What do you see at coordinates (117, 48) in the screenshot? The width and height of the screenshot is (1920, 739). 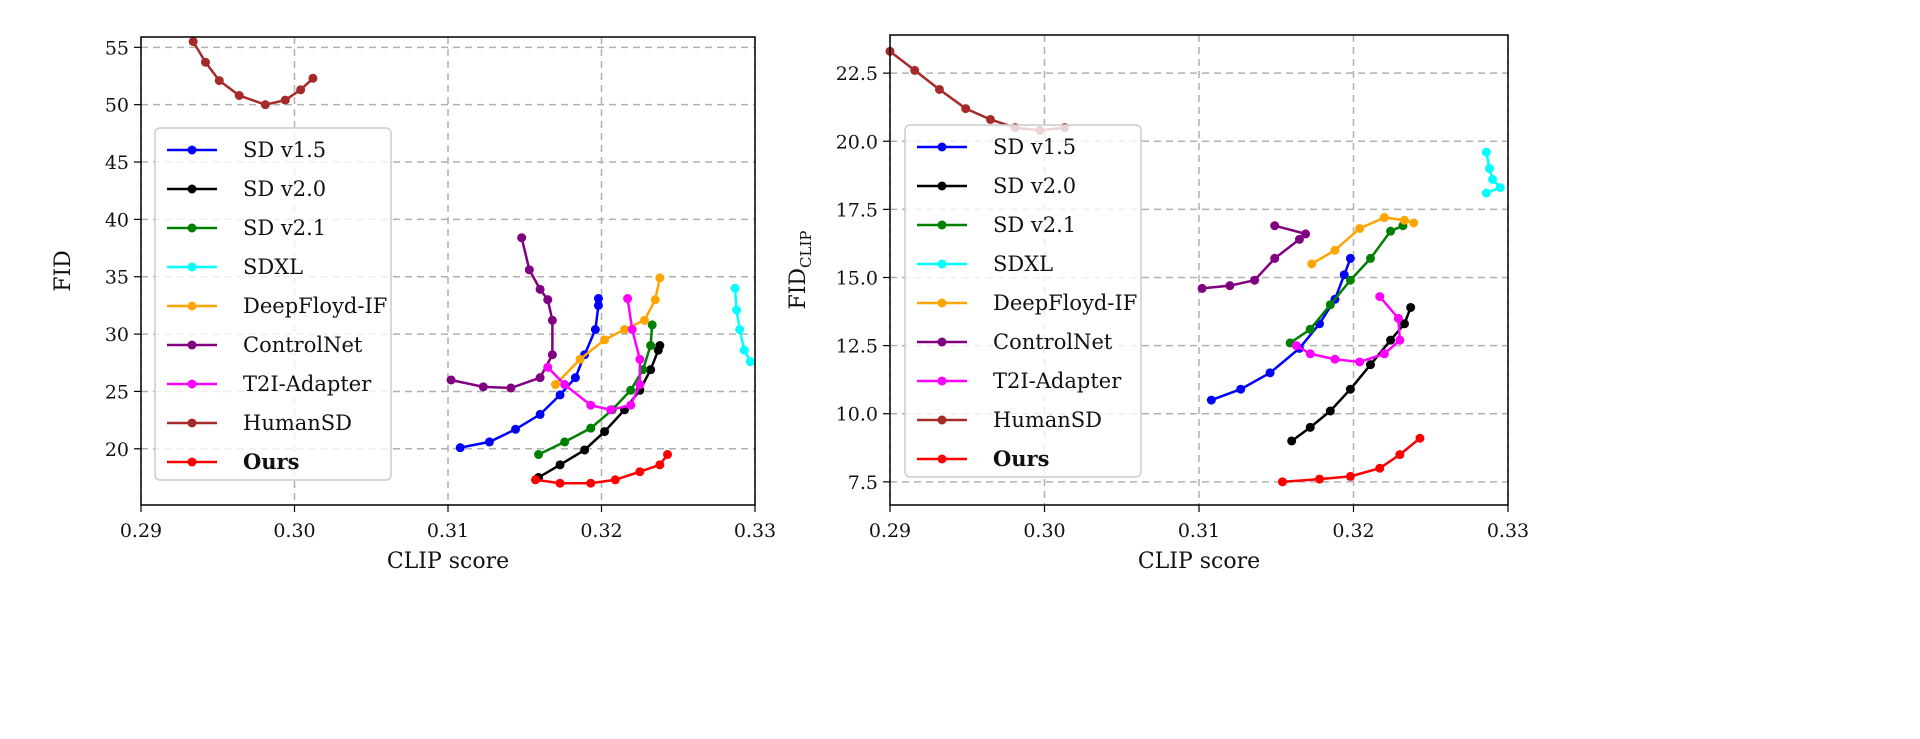 I see `y-tick-label: 55` at bounding box center [117, 48].